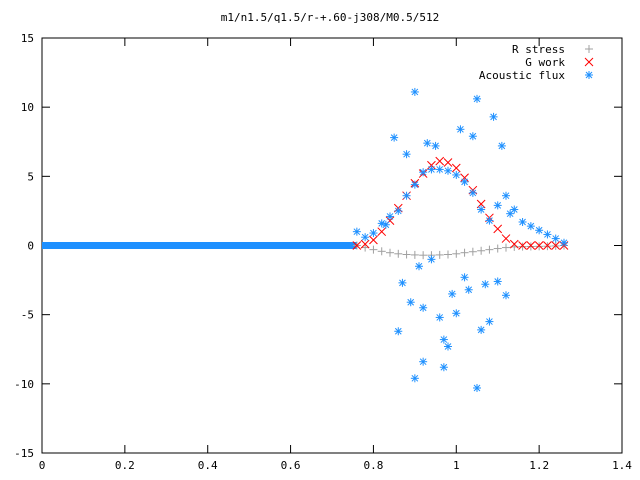 Image resolution: width=640 pixels, height=480 pixels. I want to click on y-tick-label: 0, so click(30, 246).